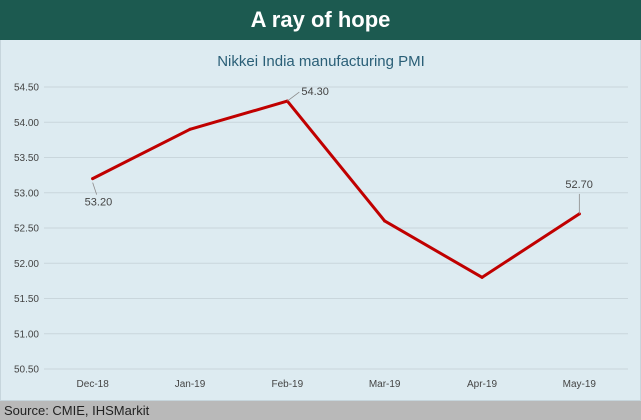 The height and width of the screenshot is (420, 641). What do you see at coordinates (26, 370) in the screenshot?
I see `y-tick-label: 50.50` at bounding box center [26, 370].